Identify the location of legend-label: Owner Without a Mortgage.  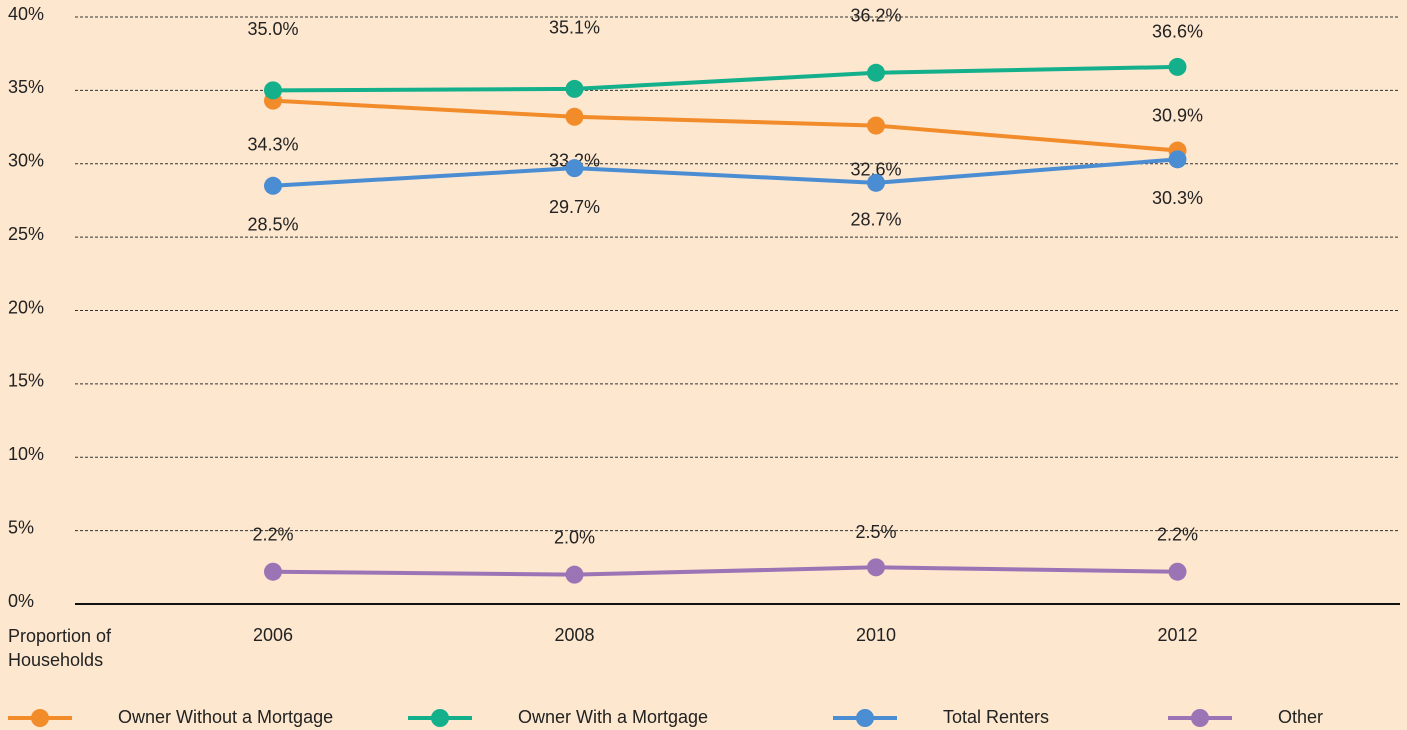
(225, 717).